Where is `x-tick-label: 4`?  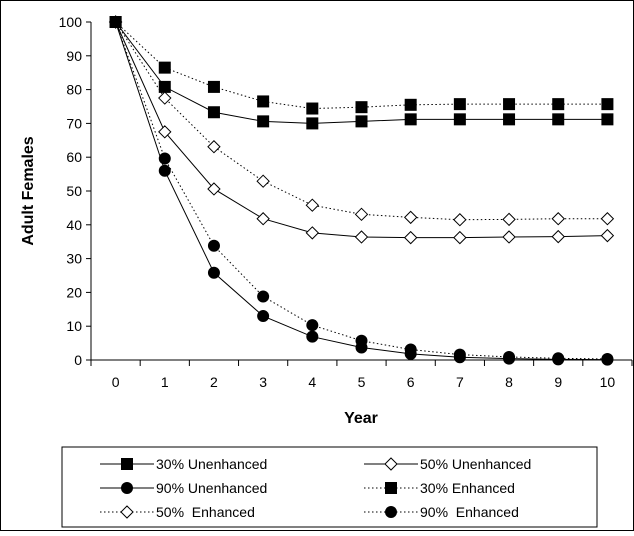 x-tick-label: 4 is located at coordinates (312, 382).